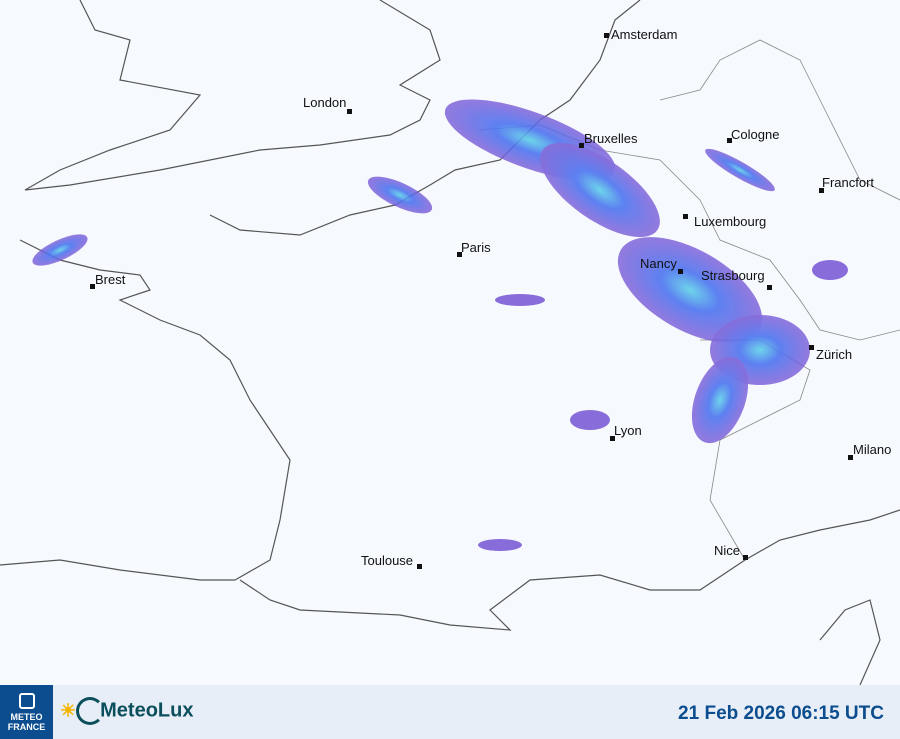 The width and height of the screenshot is (900, 739). I want to click on city-label-strasbourg: Strasbourg, so click(733, 275).